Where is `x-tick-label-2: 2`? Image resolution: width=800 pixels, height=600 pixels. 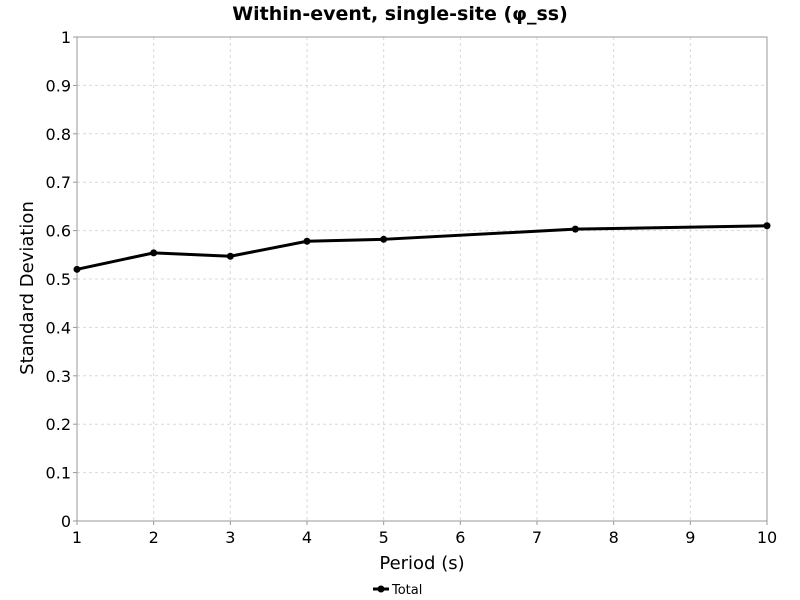
x-tick-label-2: 2 is located at coordinates (154, 537).